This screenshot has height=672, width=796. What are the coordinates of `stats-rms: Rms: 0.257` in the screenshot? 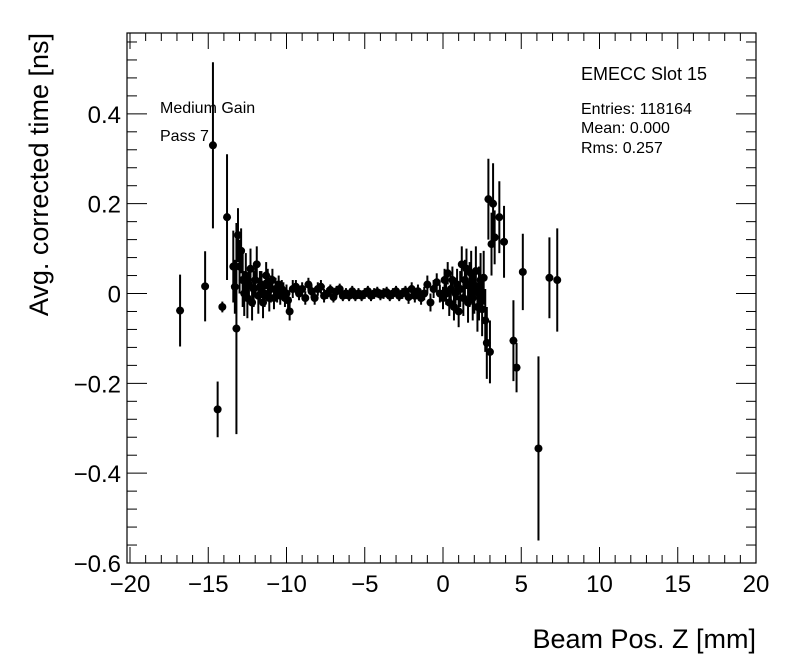 It's located at (622, 148).